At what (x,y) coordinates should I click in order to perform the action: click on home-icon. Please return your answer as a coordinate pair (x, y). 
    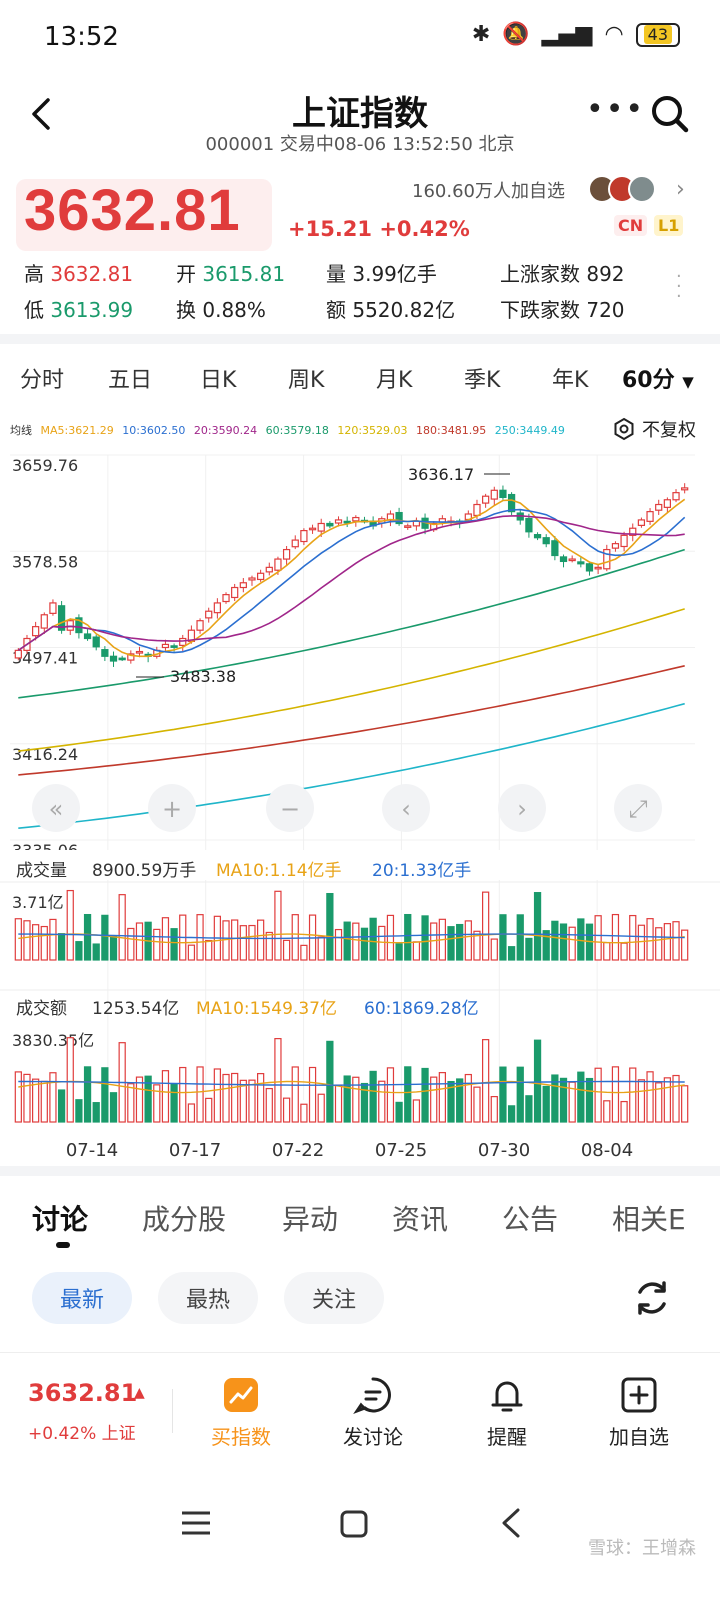
    Looking at the image, I should click on (354, 1524).